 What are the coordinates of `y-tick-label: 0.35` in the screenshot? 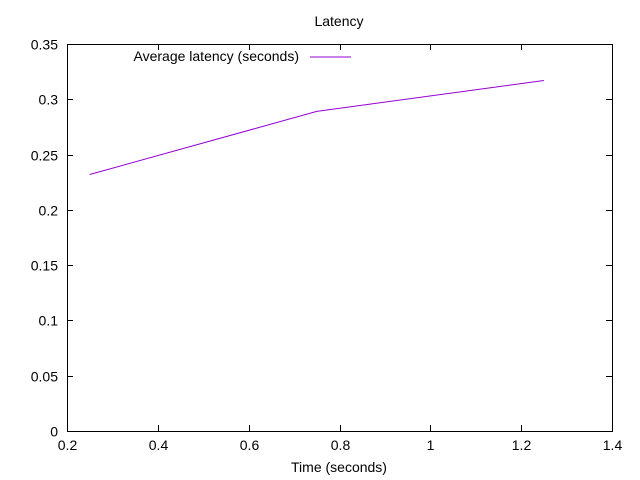 It's located at (44, 45).